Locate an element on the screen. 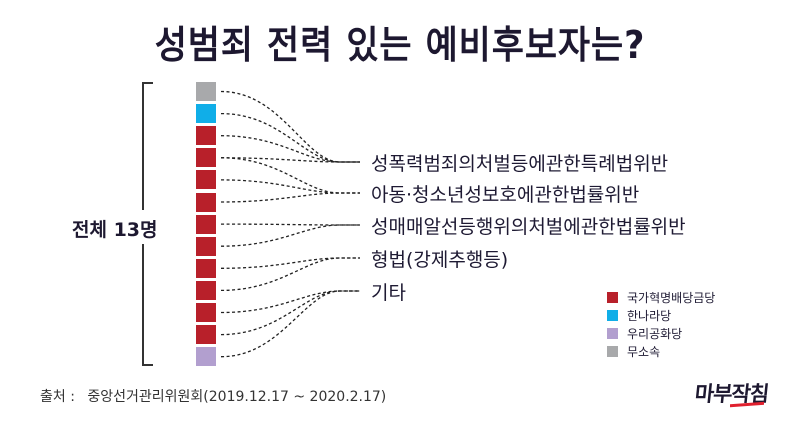  bracket-vertical-bottom is located at coordinates (143, 304).